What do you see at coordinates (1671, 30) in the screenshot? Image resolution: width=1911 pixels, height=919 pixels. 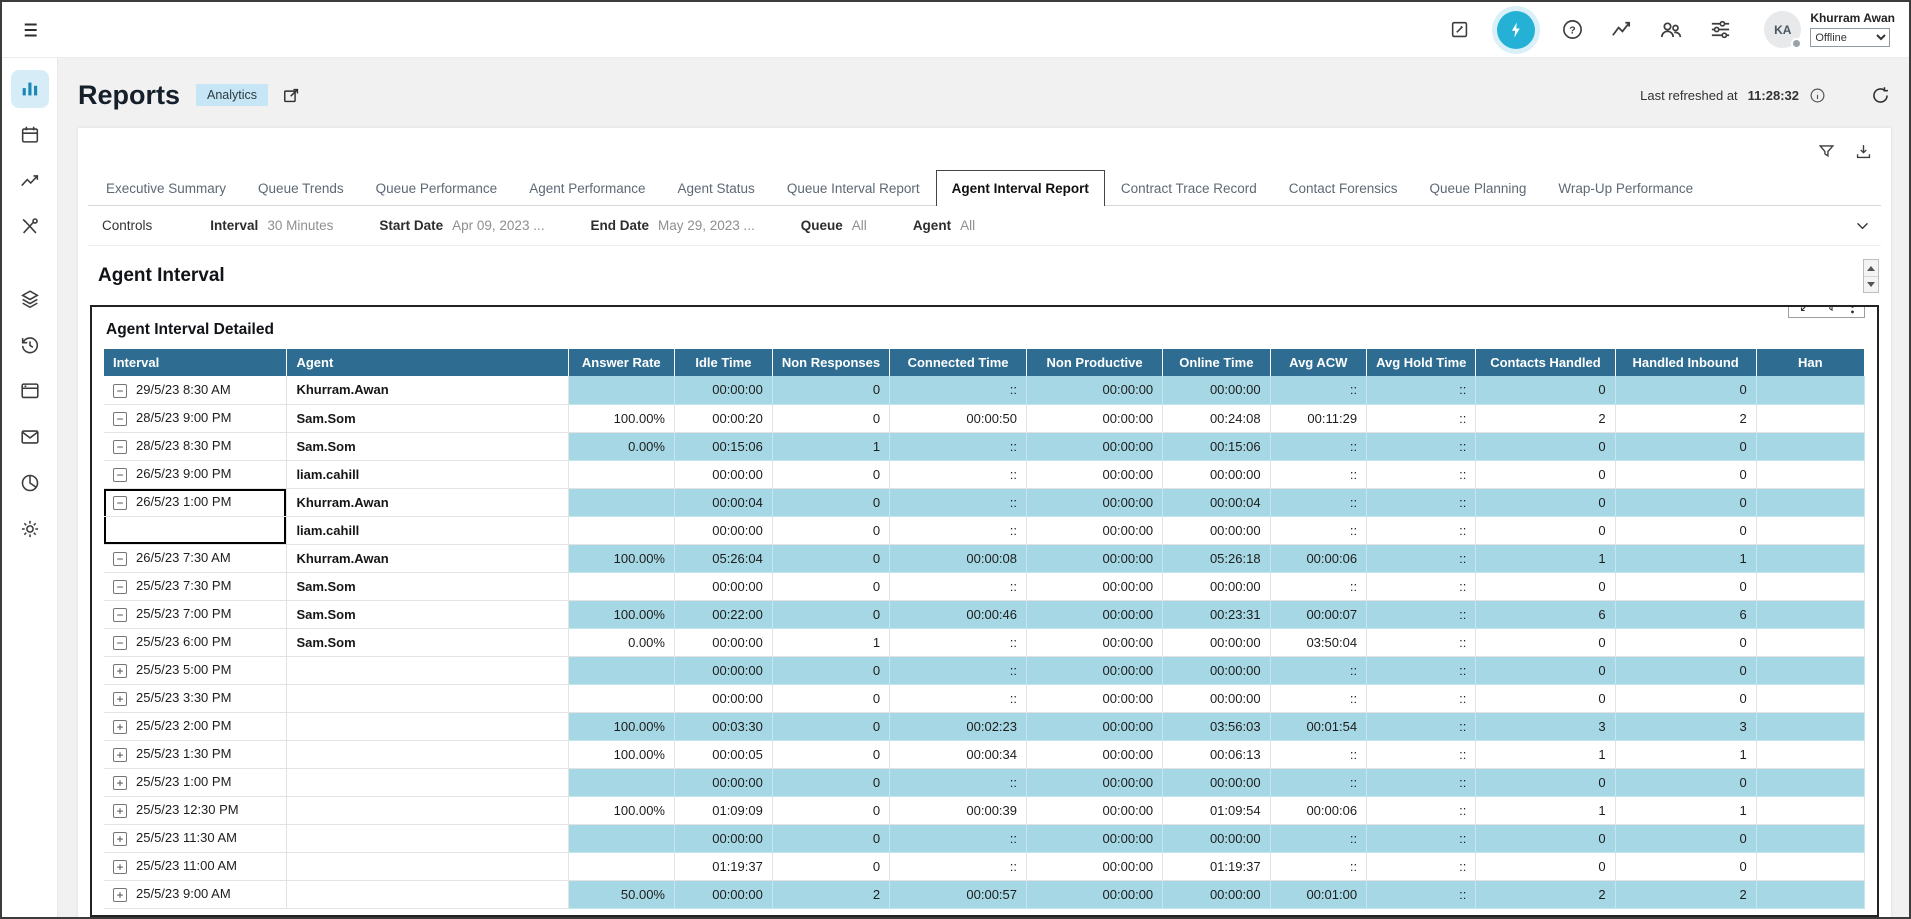 I see `users-button` at bounding box center [1671, 30].